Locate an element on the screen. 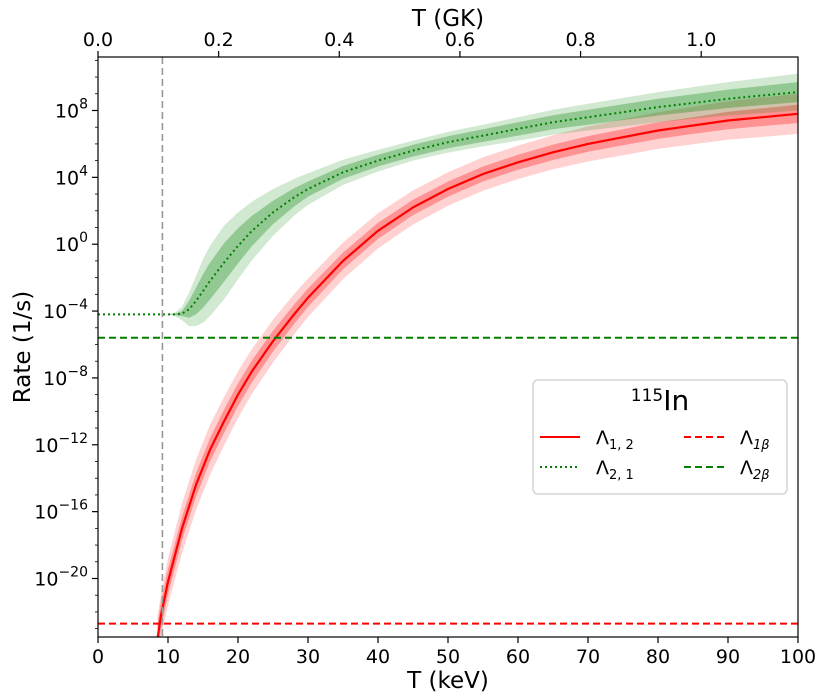 The width and height of the screenshot is (830, 700). top-tick-label: 1.0 is located at coordinates (701, 40).